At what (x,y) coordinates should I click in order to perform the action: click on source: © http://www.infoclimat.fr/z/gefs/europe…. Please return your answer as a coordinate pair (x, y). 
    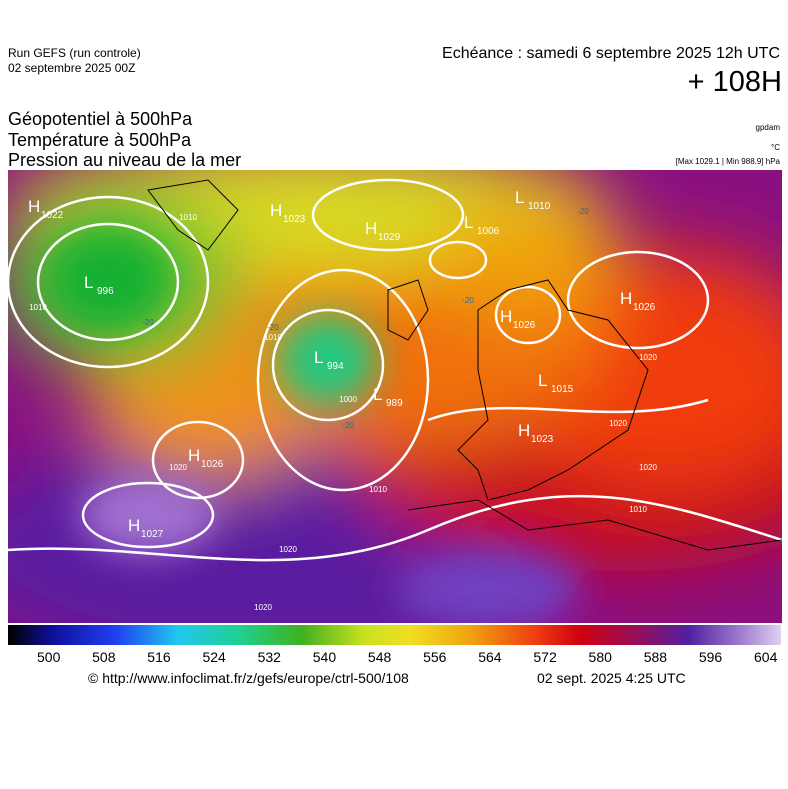
    Looking at the image, I should click on (248, 678).